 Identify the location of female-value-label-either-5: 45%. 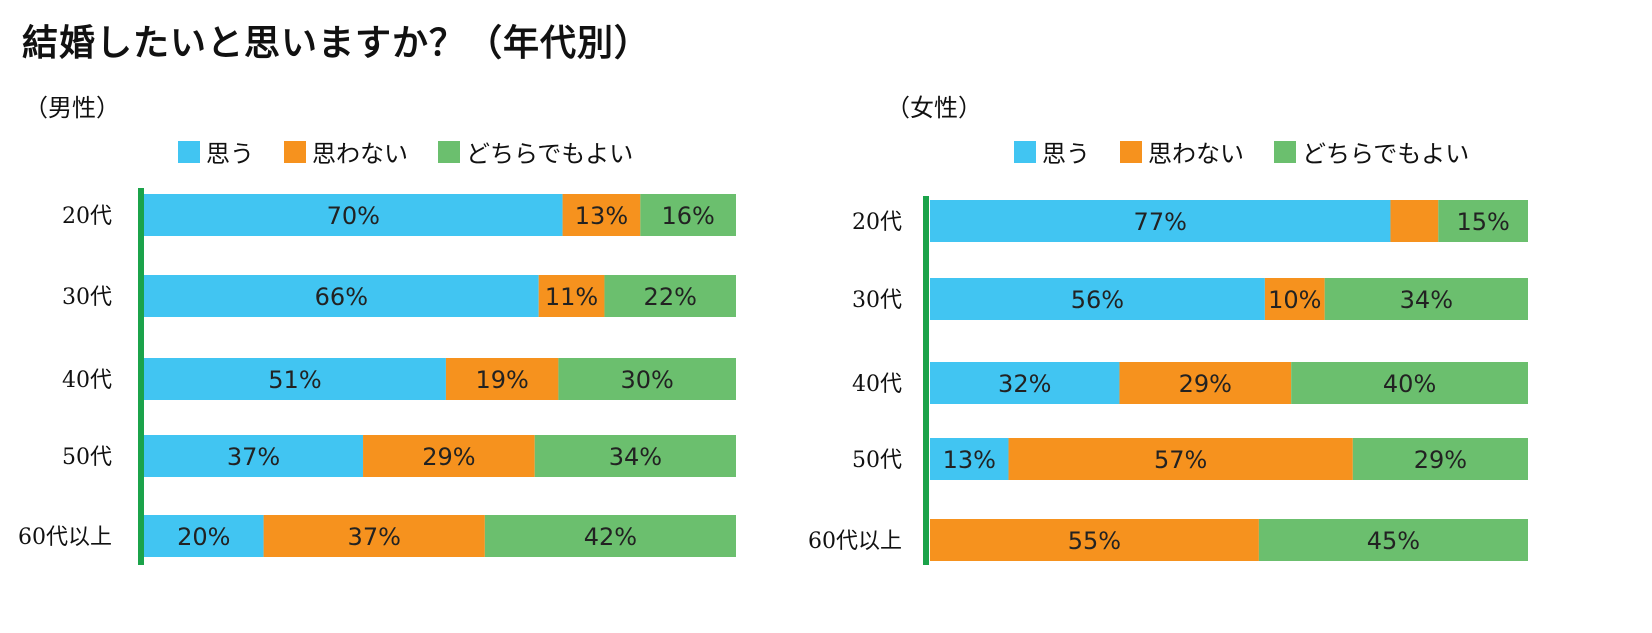
(1393, 541).